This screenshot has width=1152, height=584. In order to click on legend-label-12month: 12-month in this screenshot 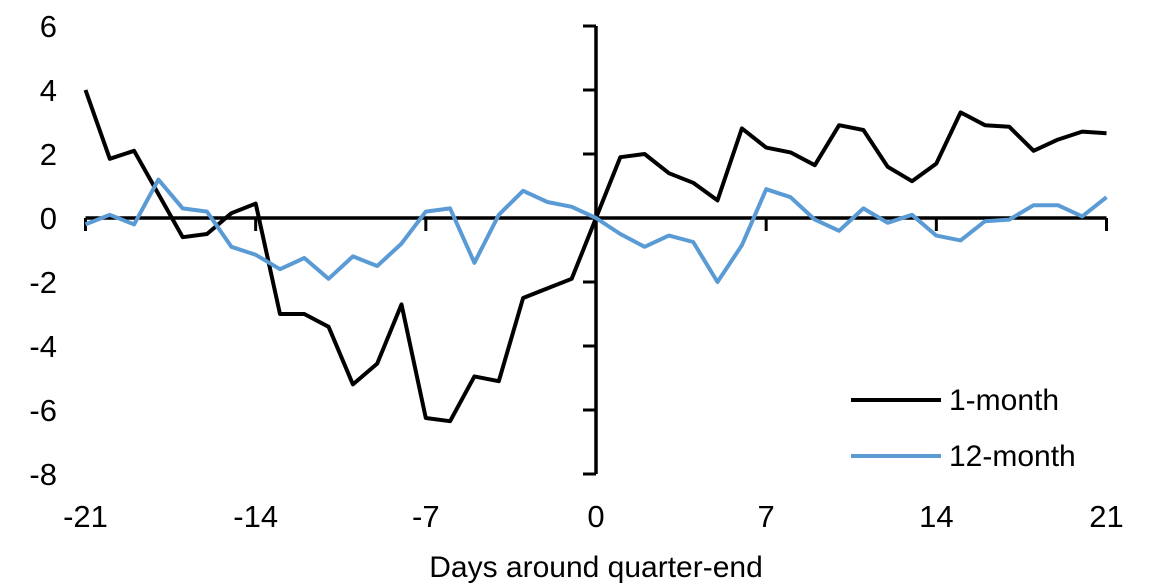, I will do `click(1012, 456)`.